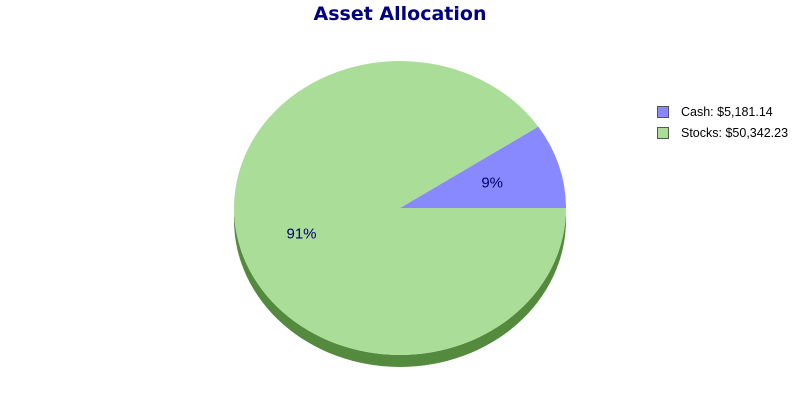 The image size is (800, 400). What do you see at coordinates (301, 233) in the screenshot?
I see `pie-slice-label-stocks: 91%` at bounding box center [301, 233].